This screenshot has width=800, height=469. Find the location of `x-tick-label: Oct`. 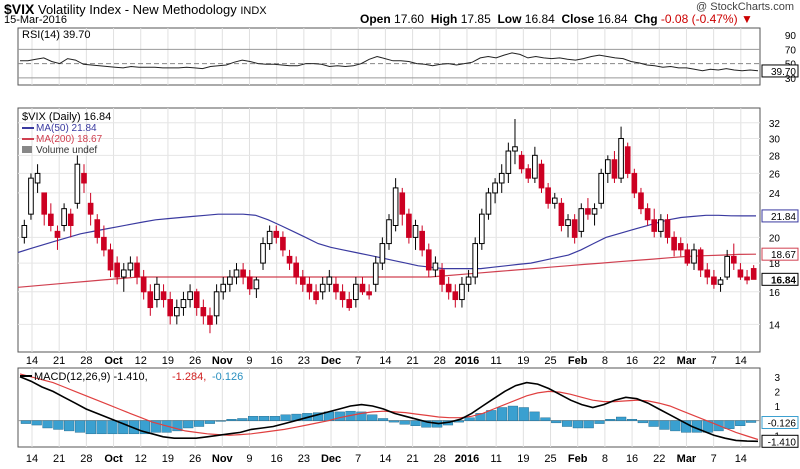

x-tick-label: Oct is located at coordinates (113, 459).